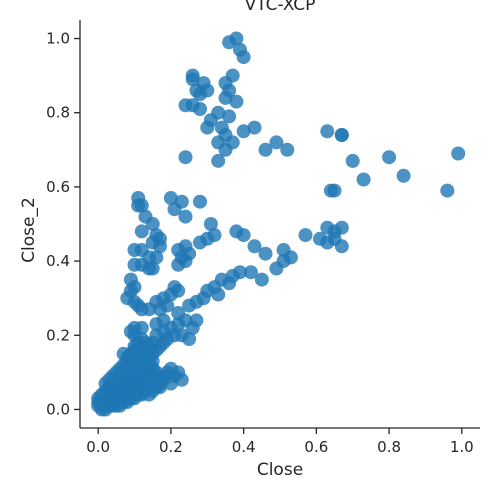 Image resolution: width=500 pixels, height=500 pixels. Describe the element at coordinates (58, 39) in the screenshot. I see `y-tick-label: 1.0` at that location.